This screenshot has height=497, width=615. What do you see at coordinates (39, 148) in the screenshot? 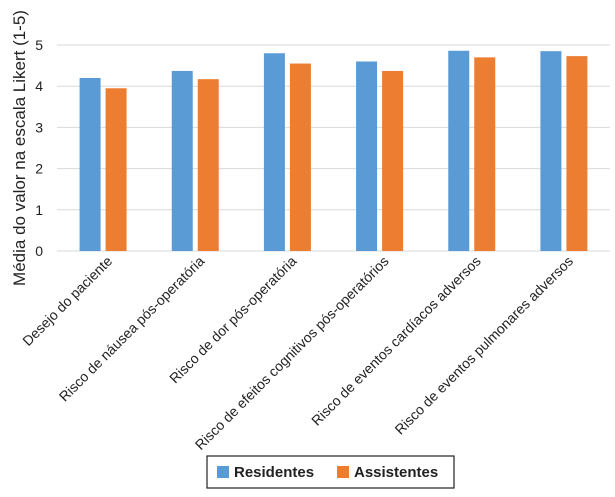
I see `y-tick-layer: 0 1 2 3 4 5` at bounding box center [39, 148].